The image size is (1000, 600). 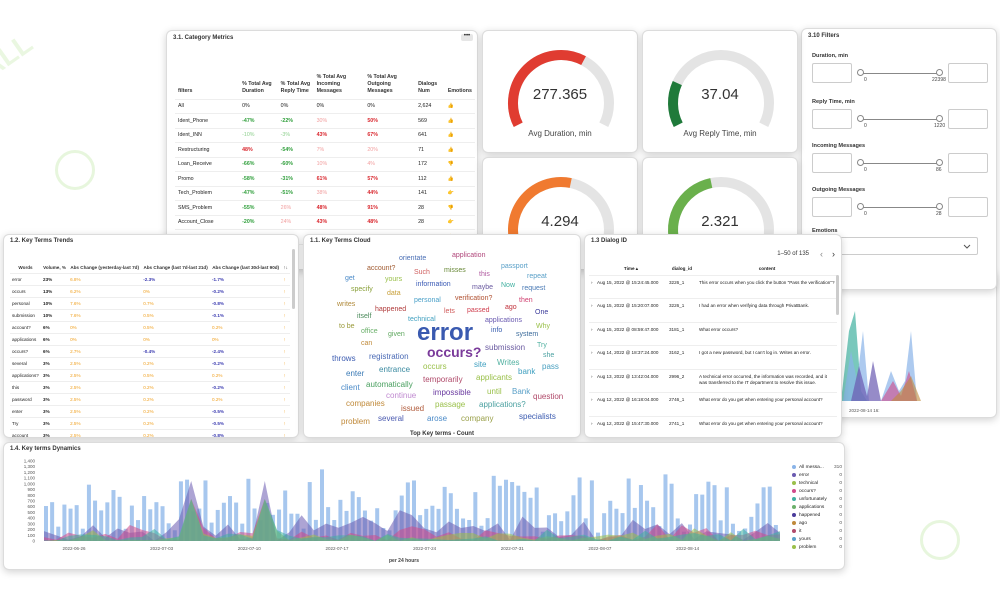 What do you see at coordinates (939, 118) in the screenshot?
I see `reply-slider-max-handle` at bounding box center [939, 118].